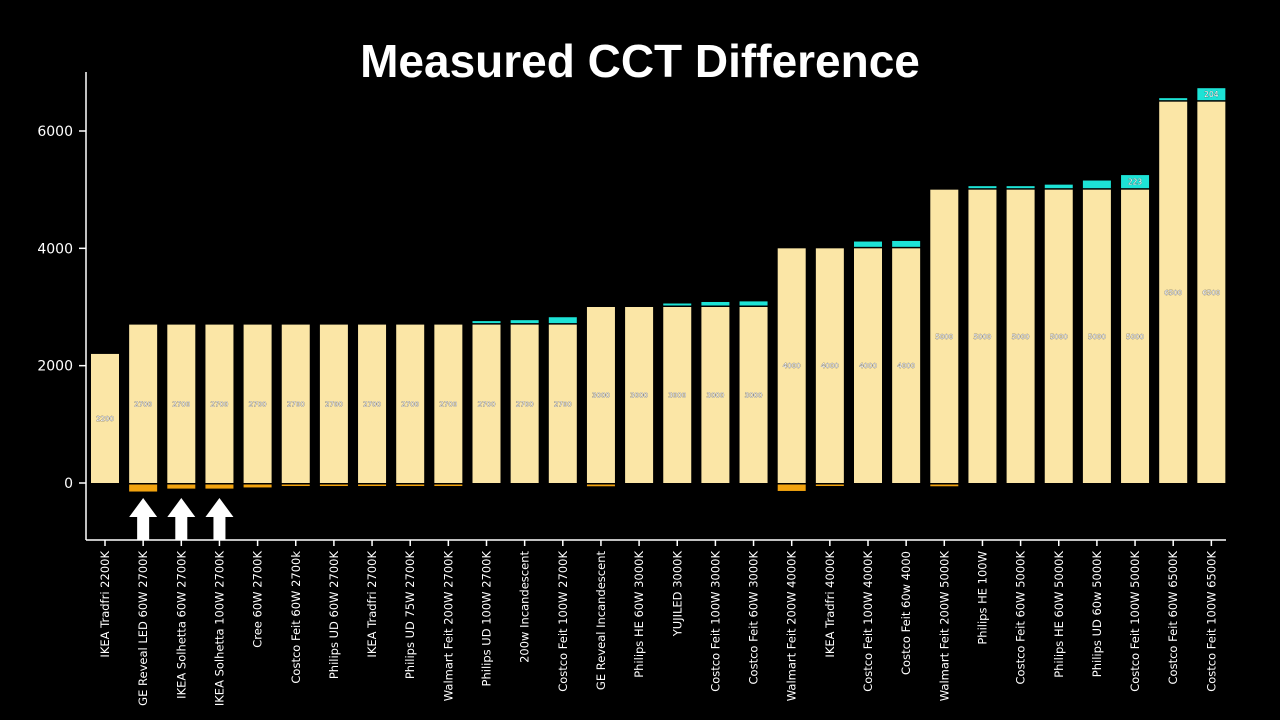 The width and height of the screenshot is (1280, 720). What do you see at coordinates (410, 615) in the screenshot?
I see `x-tick-label: Philips UD 75W 2700K` at bounding box center [410, 615].